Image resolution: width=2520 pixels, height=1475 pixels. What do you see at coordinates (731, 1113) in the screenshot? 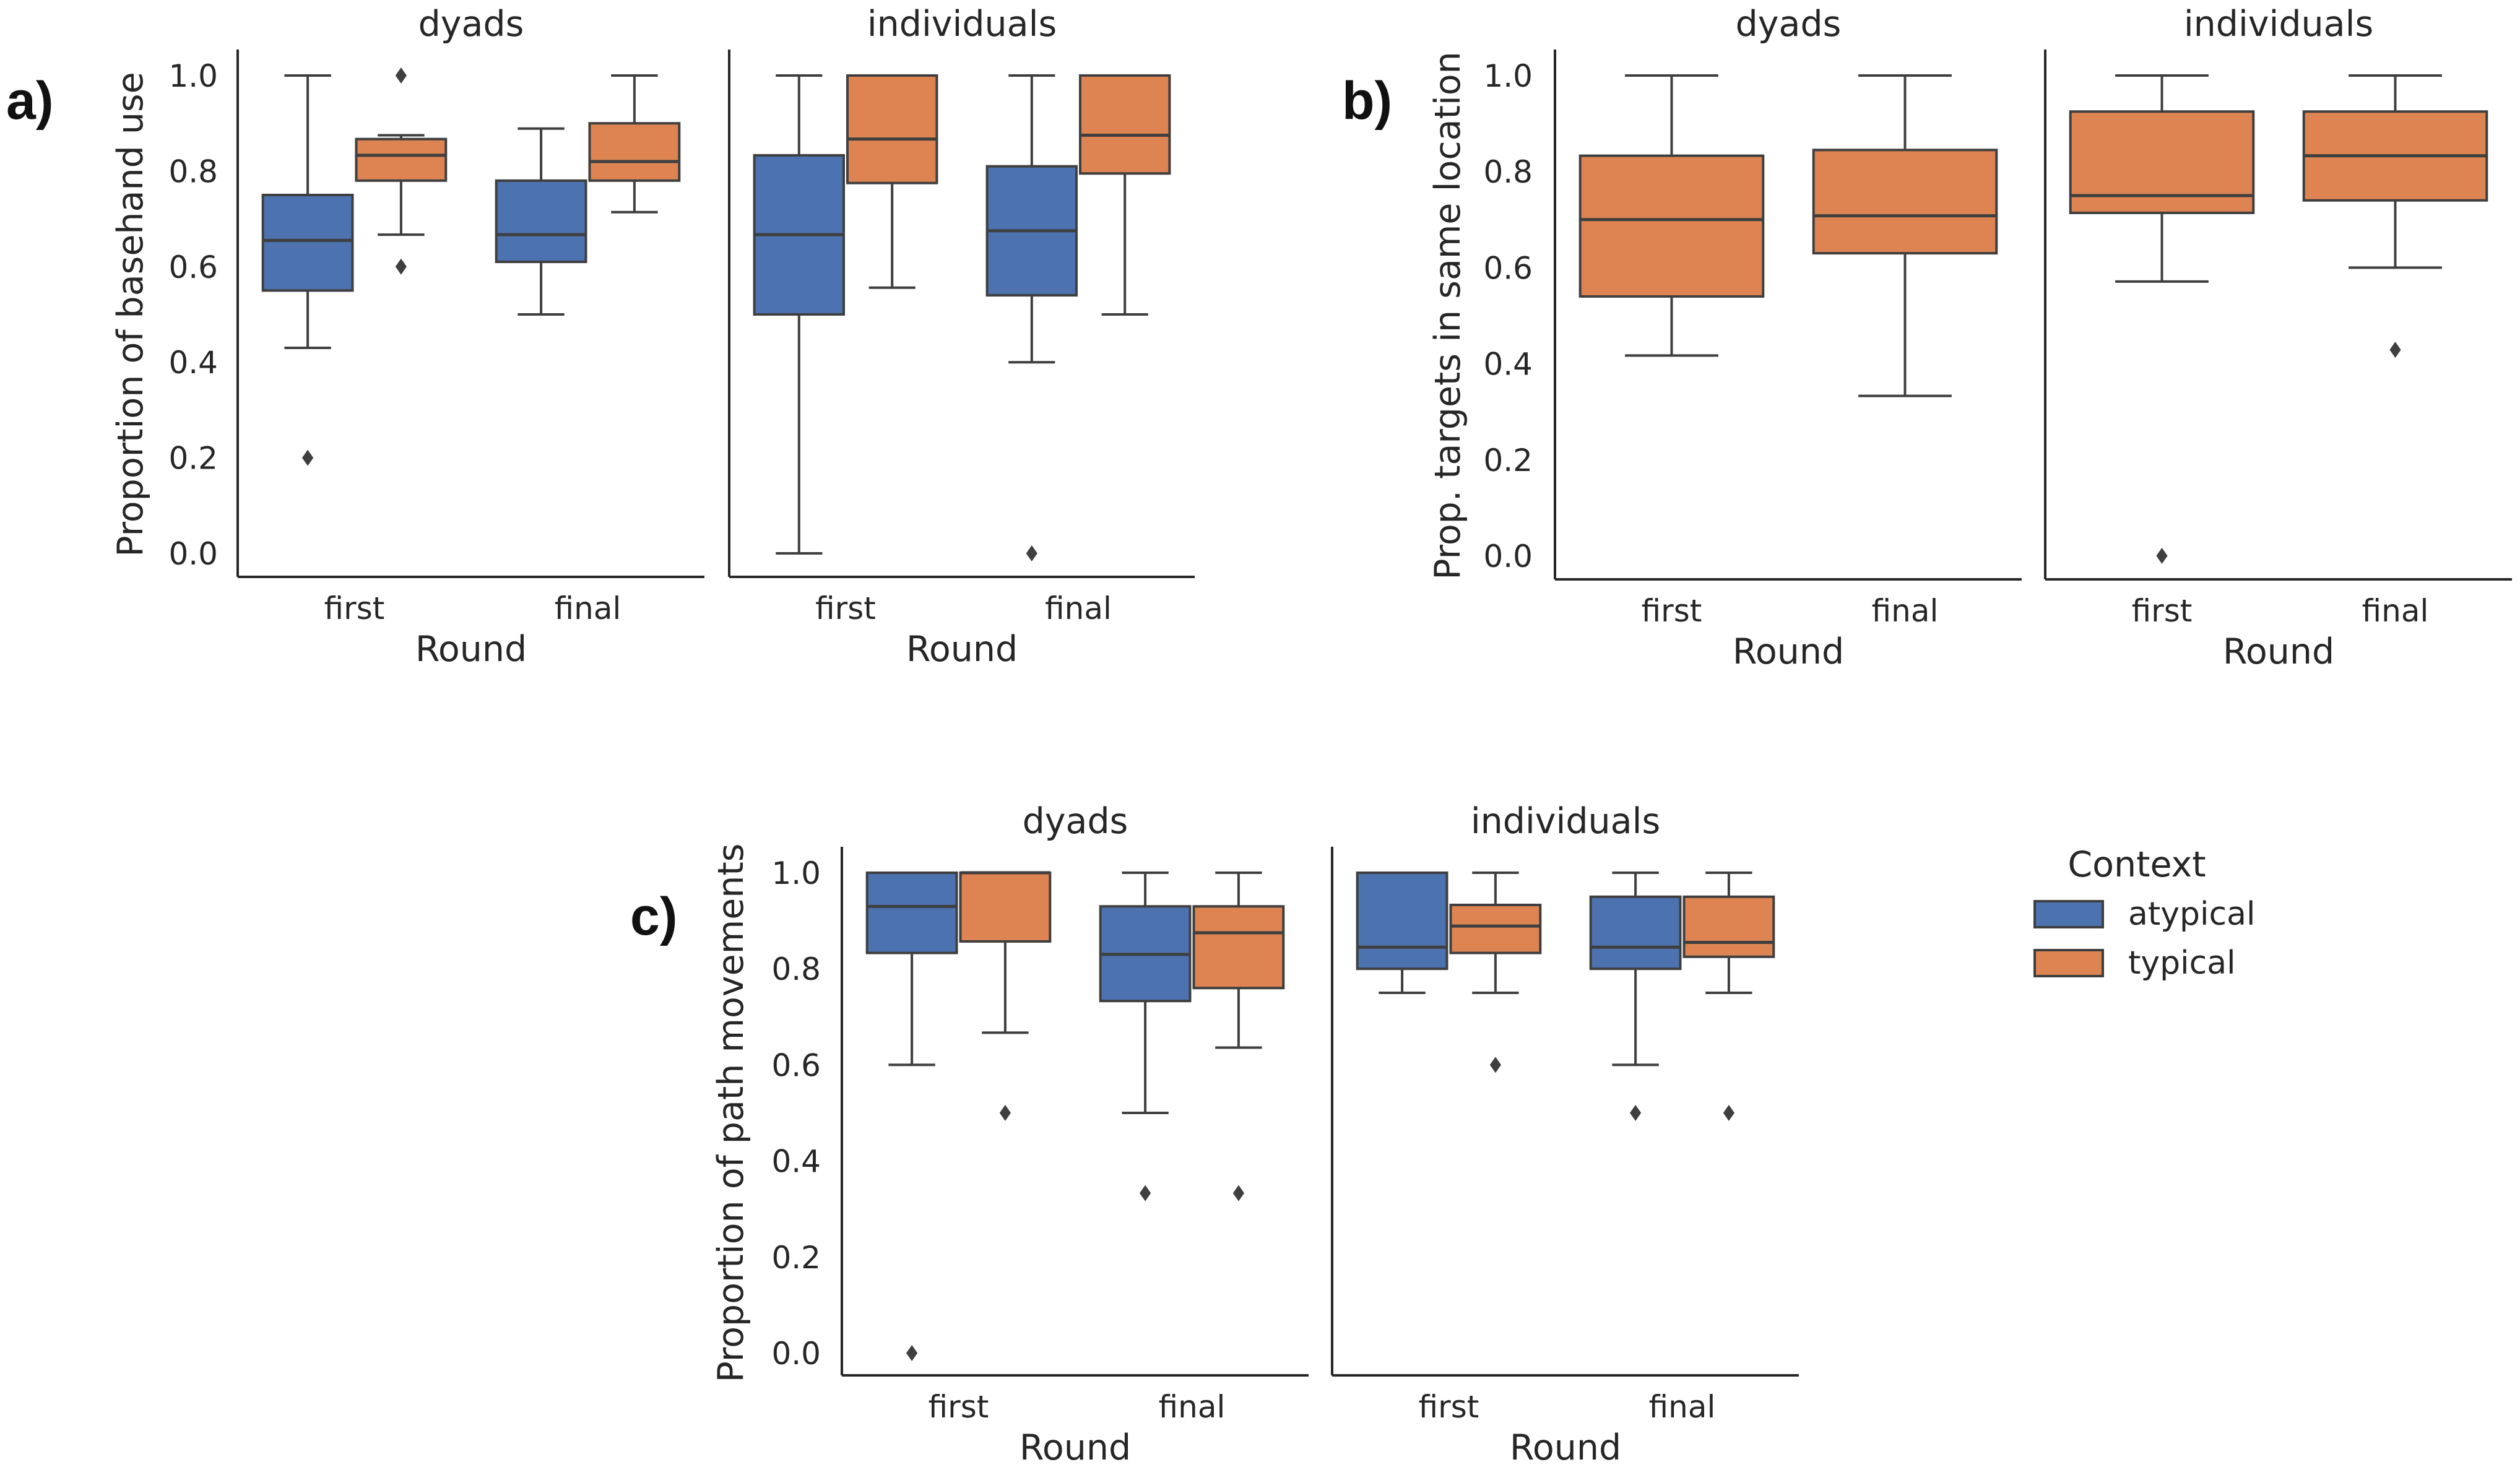
I see `y-axis-label: Proportion of path movements` at bounding box center [731, 1113].